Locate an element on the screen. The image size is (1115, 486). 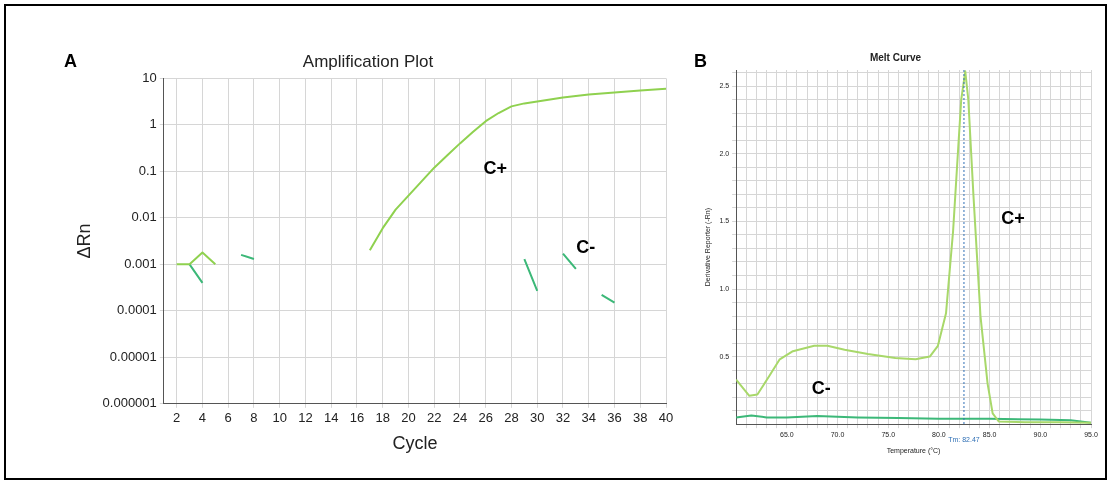
x-tick-label: 34 is located at coordinates (588, 418).